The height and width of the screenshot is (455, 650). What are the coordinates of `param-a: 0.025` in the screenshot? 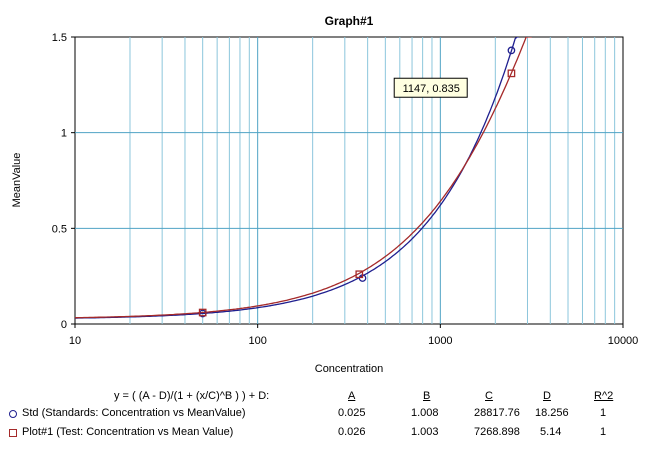 It's located at (352, 413).